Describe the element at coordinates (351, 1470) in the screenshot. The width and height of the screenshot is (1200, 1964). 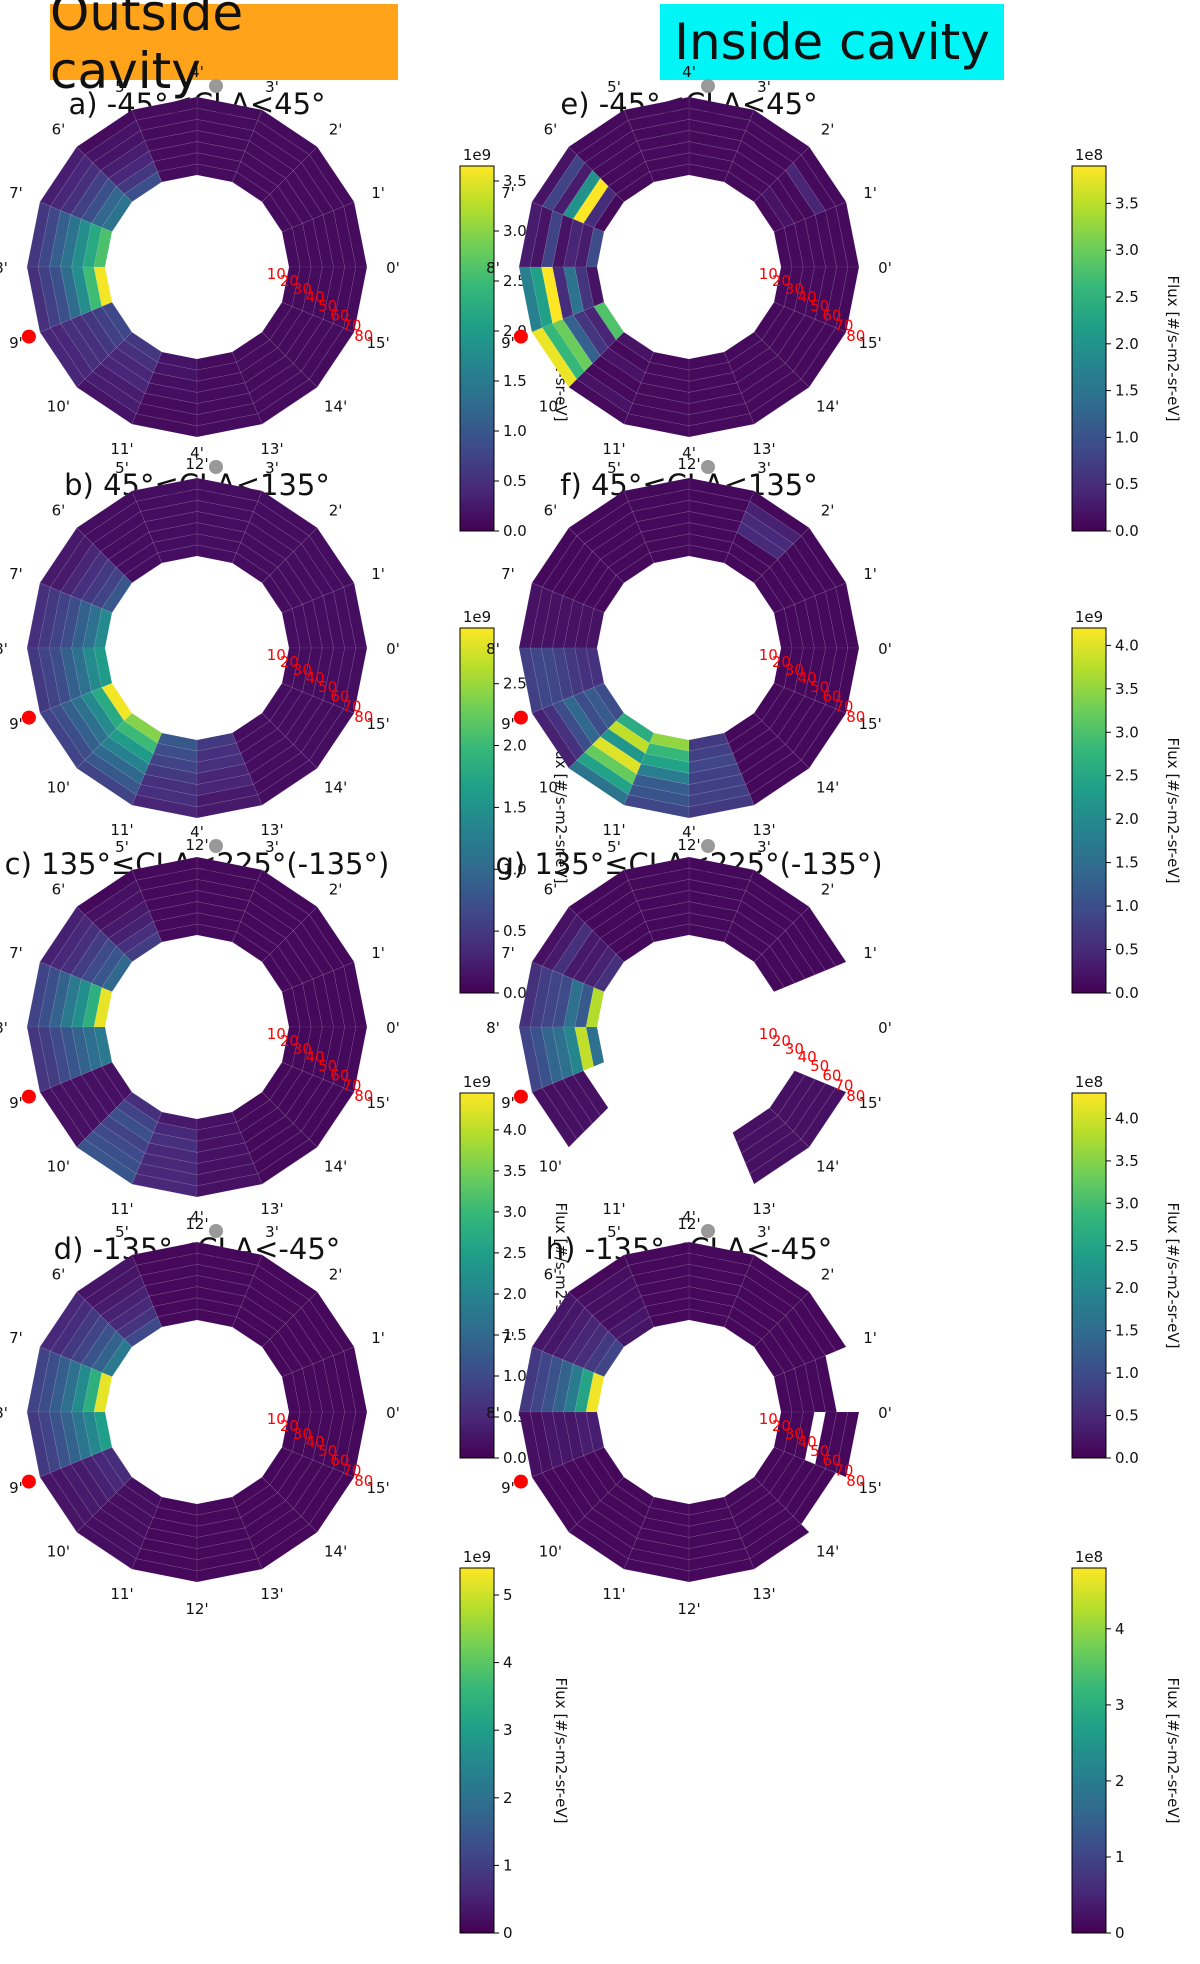
I see `energy-label: 70` at that location.